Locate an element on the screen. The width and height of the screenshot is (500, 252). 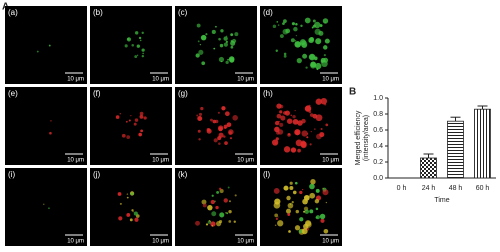
y-tick-label: 0.4 is located at coordinates (378, 146).